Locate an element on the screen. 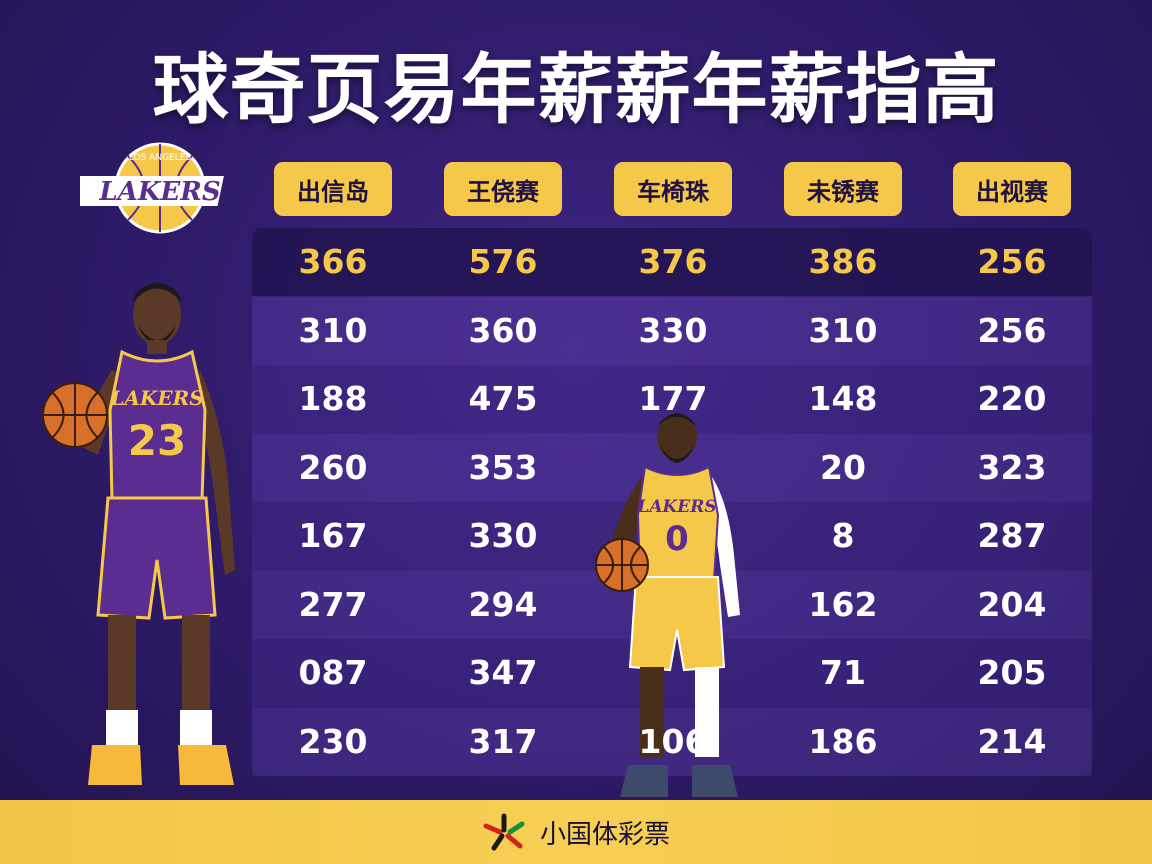  lakers-logo: LOS ANGELES LAKERS is located at coordinates (152, 188).